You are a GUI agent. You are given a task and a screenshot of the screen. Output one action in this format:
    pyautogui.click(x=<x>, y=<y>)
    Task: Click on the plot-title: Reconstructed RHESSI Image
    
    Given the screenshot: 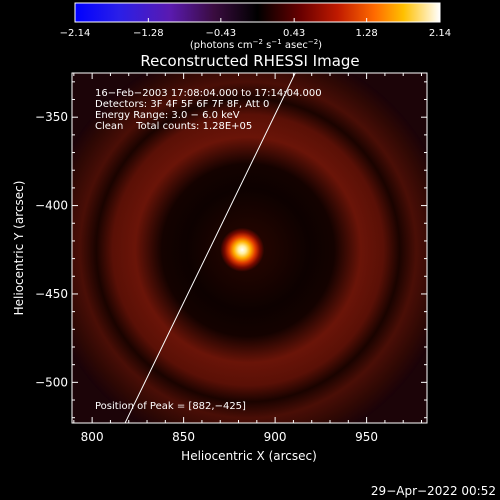 What is the action you would take?
    pyautogui.click(x=249, y=61)
    